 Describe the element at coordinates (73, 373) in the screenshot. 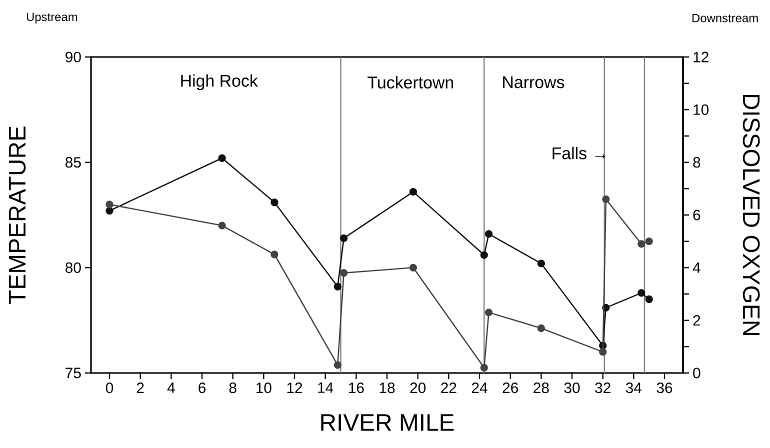

I see `y-tick-label: 75` at that location.